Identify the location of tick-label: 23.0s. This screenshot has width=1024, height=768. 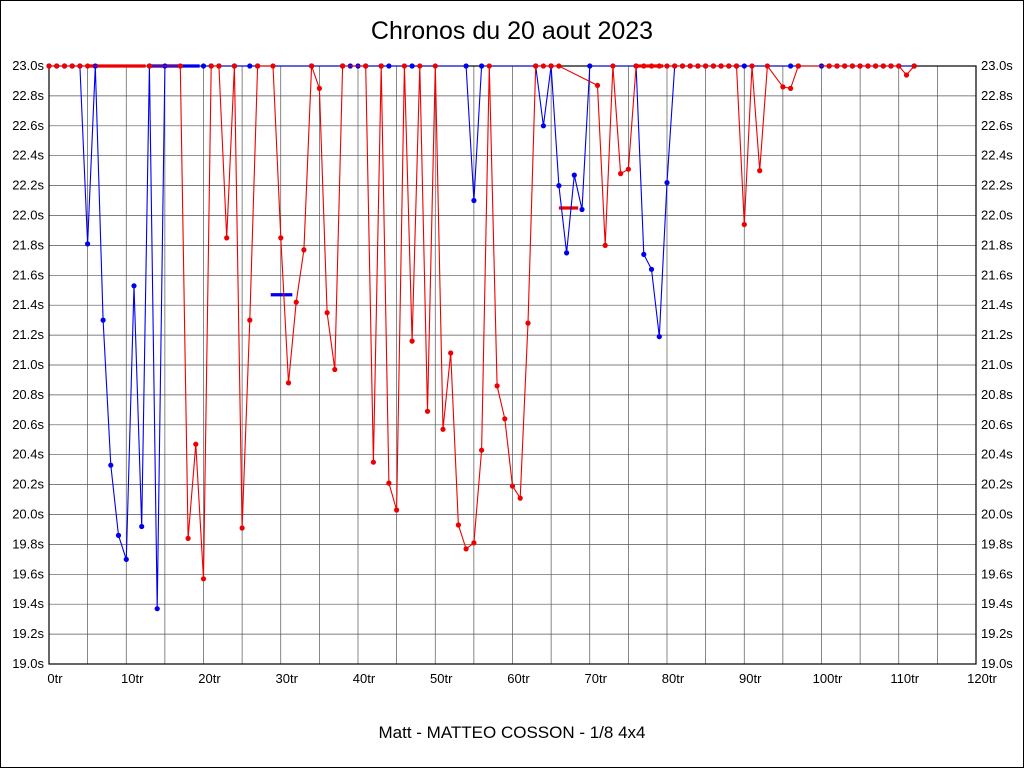
(28, 65).